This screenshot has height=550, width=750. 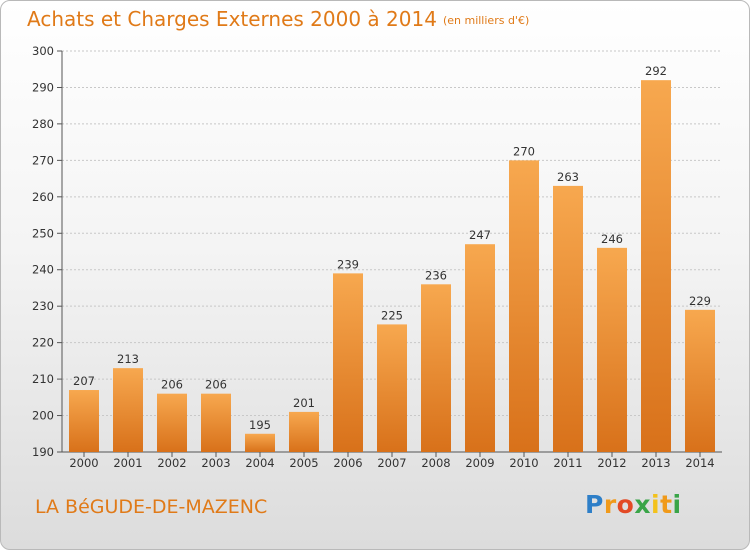 I want to click on x-tick-label: 2008, so click(x=435, y=463).